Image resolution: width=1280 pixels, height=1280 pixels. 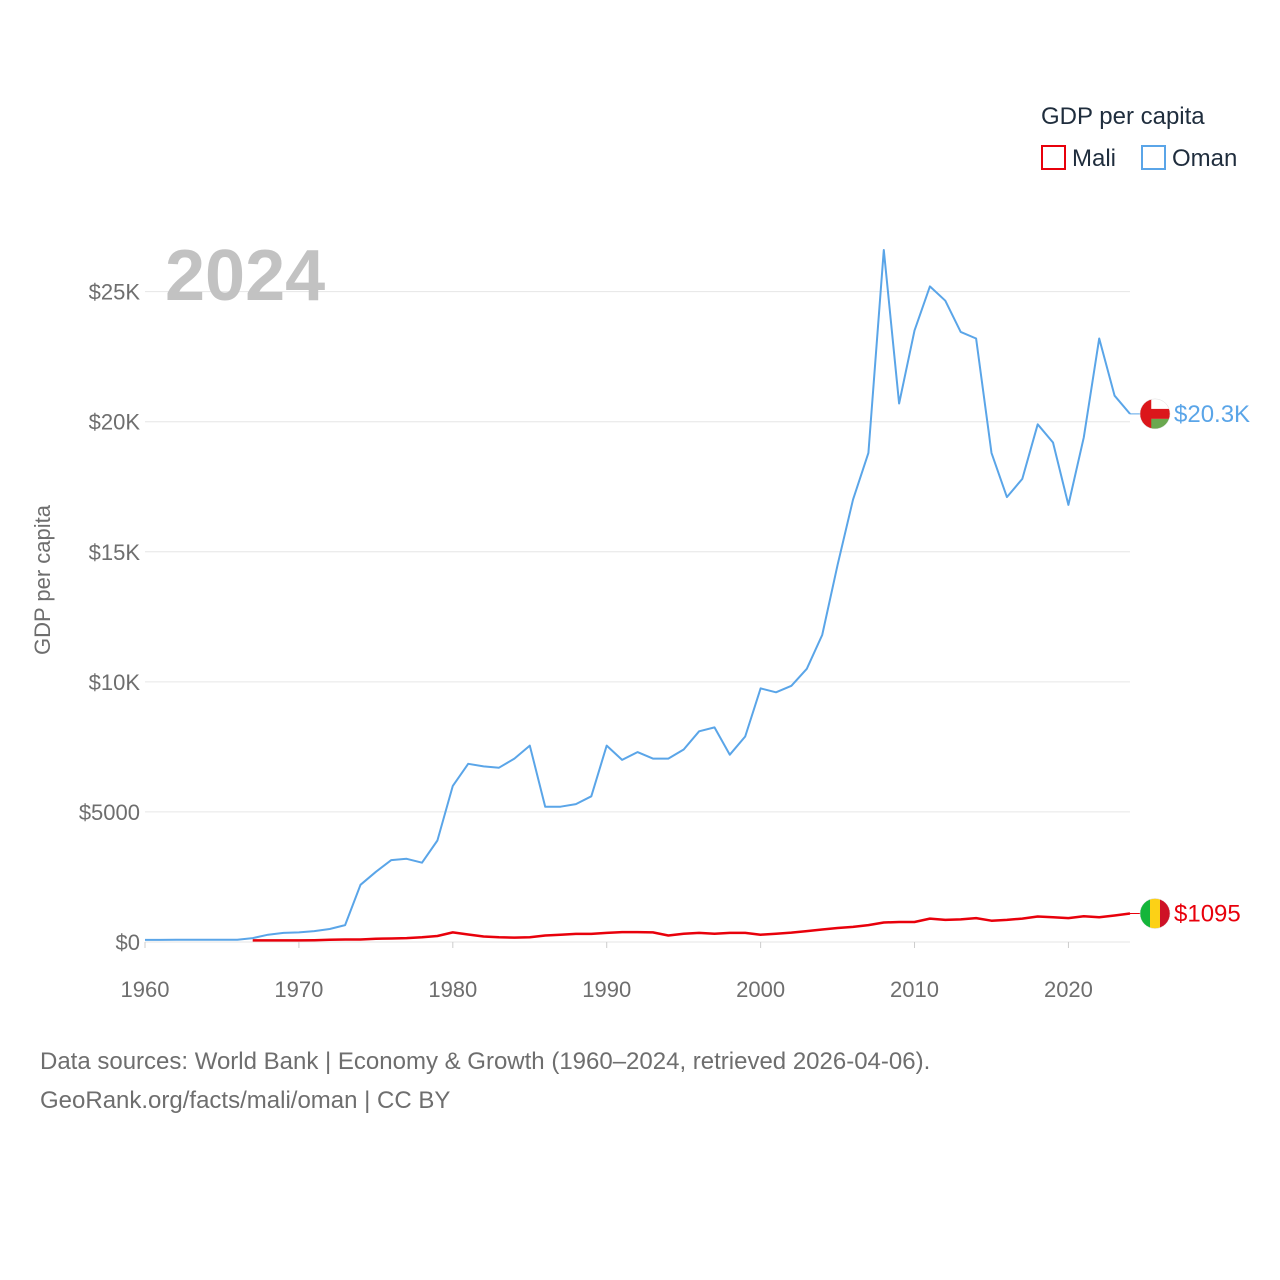 I want to click on end-markers: $1095 $20.3K, so click(x=1190, y=663).